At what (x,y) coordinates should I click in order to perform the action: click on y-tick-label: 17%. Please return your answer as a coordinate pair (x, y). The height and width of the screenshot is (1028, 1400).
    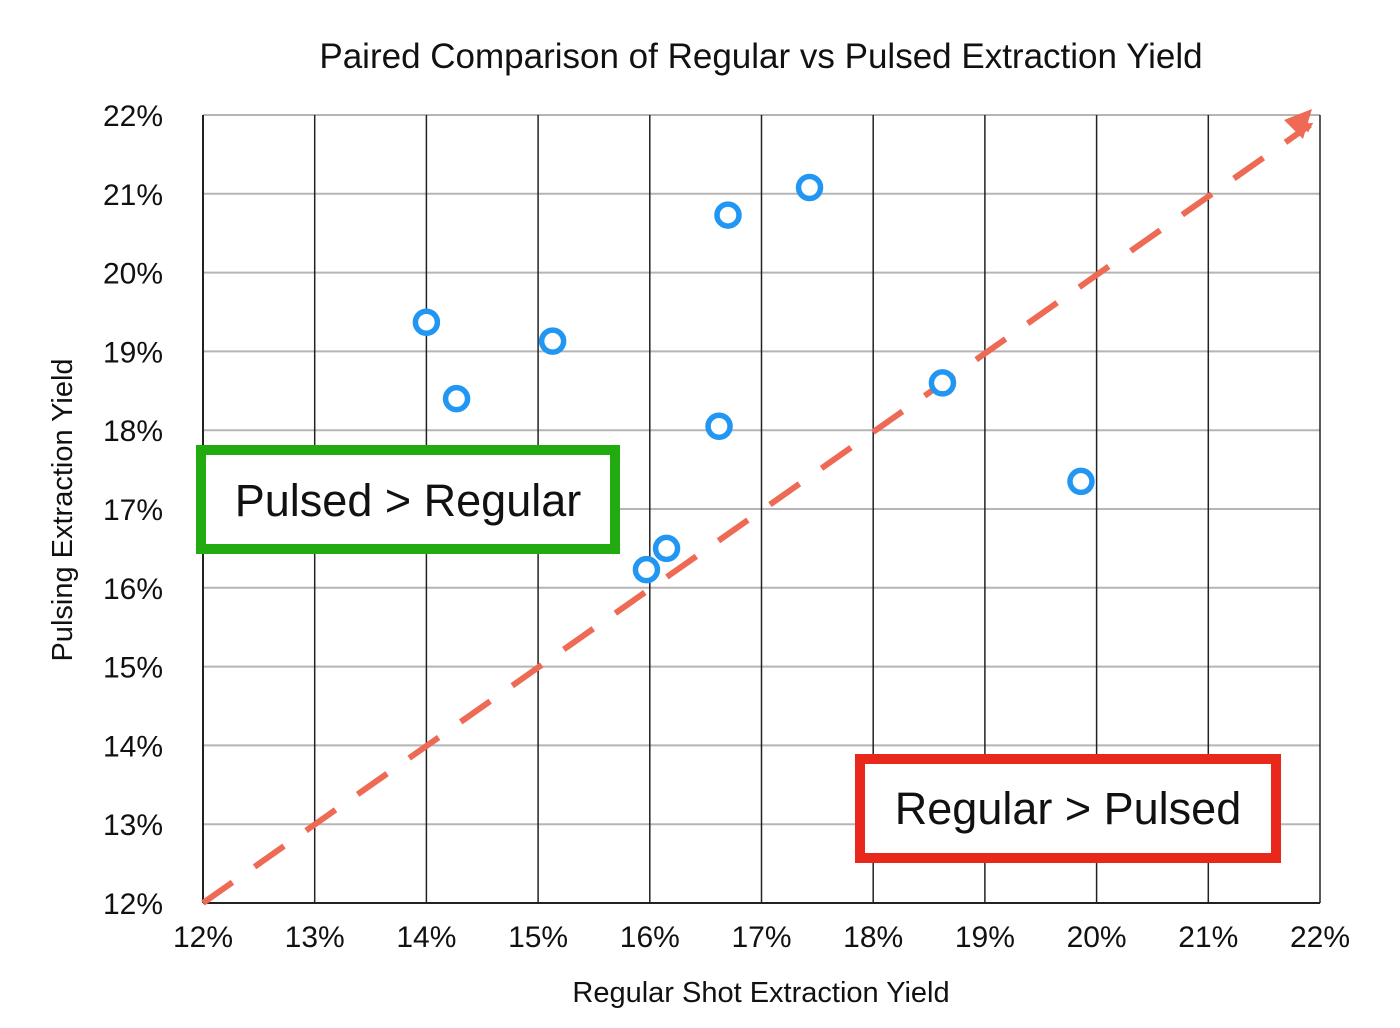
    Looking at the image, I should click on (133, 510).